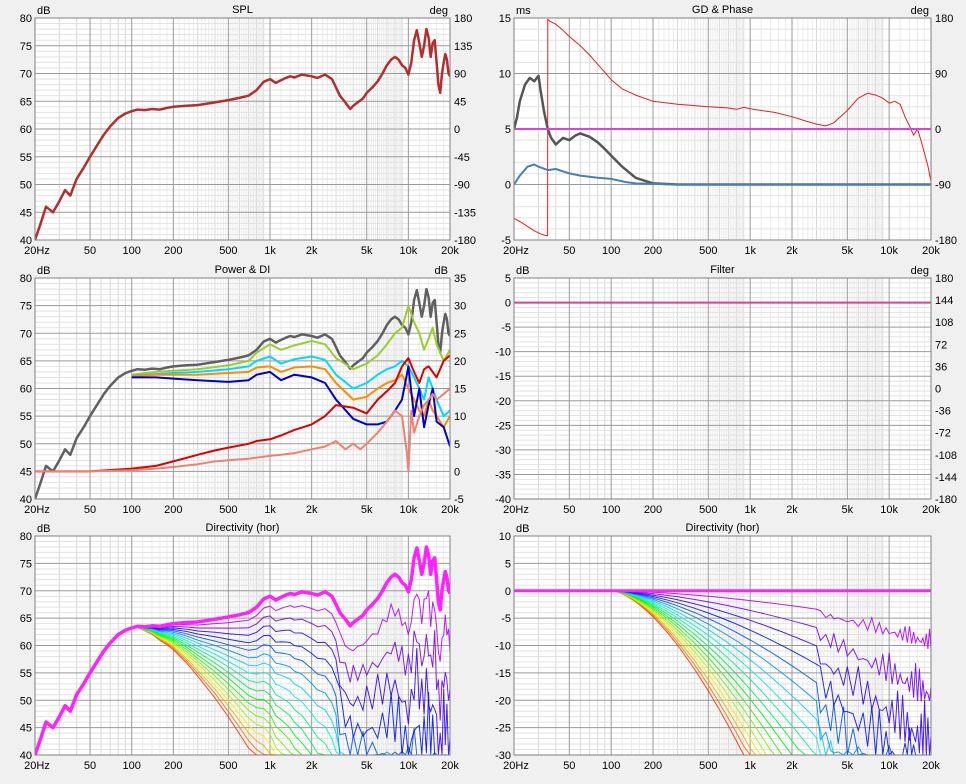 Image resolution: width=966 pixels, height=784 pixels. What do you see at coordinates (459, 500) in the screenshot?
I see `y2-tick-label: -5` at bounding box center [459, 500].